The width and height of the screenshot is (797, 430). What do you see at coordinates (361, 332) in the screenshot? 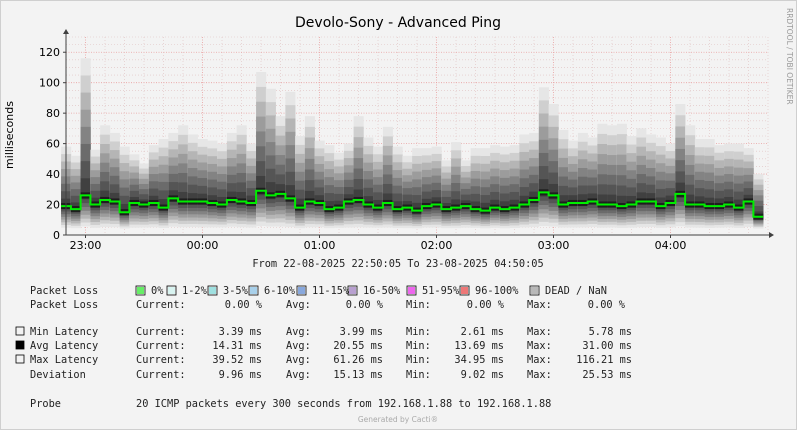
I see `stat-avg-value: 3.99 ms` at bounding box center [361, 332].